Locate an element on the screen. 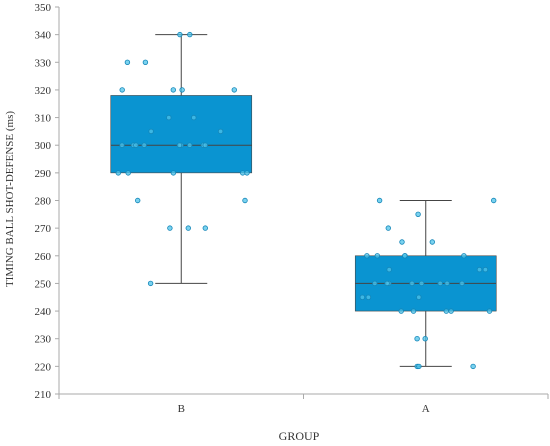 This screenshot has width=550, height=446. box-B is located at coordinates (181, 159).